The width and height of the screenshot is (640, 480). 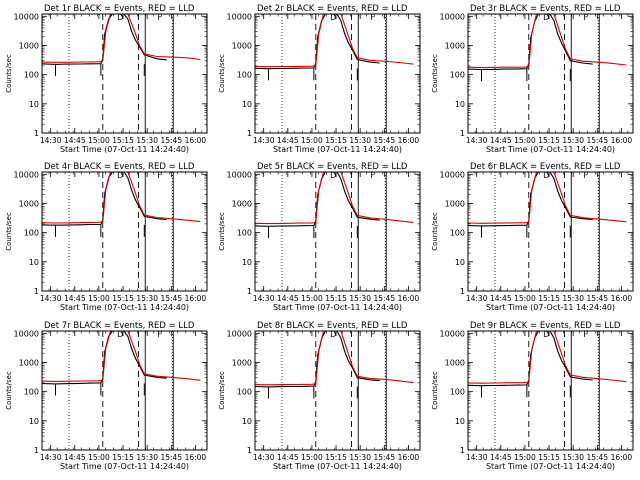 What do you see at coordinates (384, 457) in the screenshot?
I see `x-tick-label: 15:45` at bounding box center [384, 457].